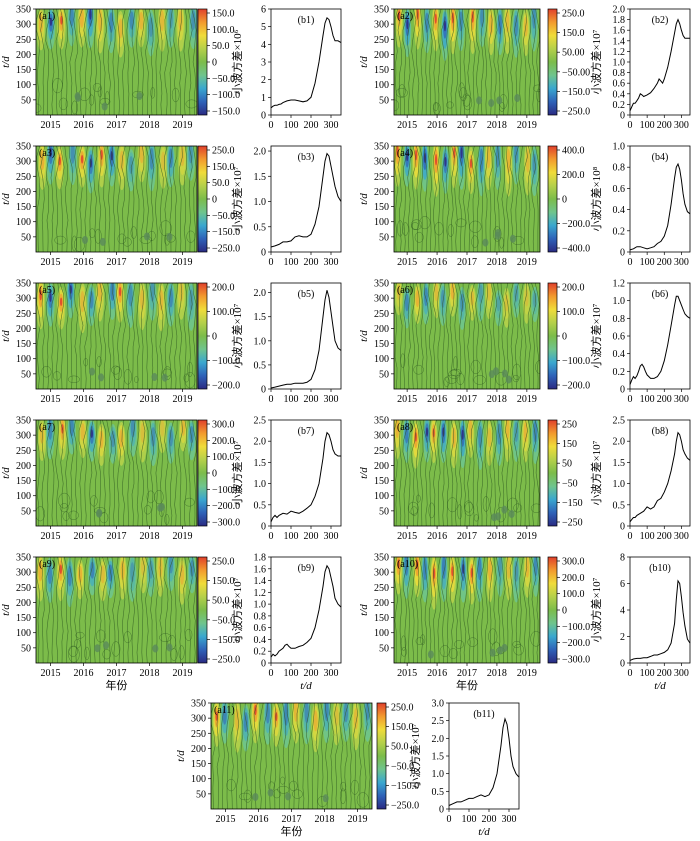 This screenshot has height=841, width=700. Describe the element at coordinates (306, 610) in the screenshot. I see `variance-frame` at that location.